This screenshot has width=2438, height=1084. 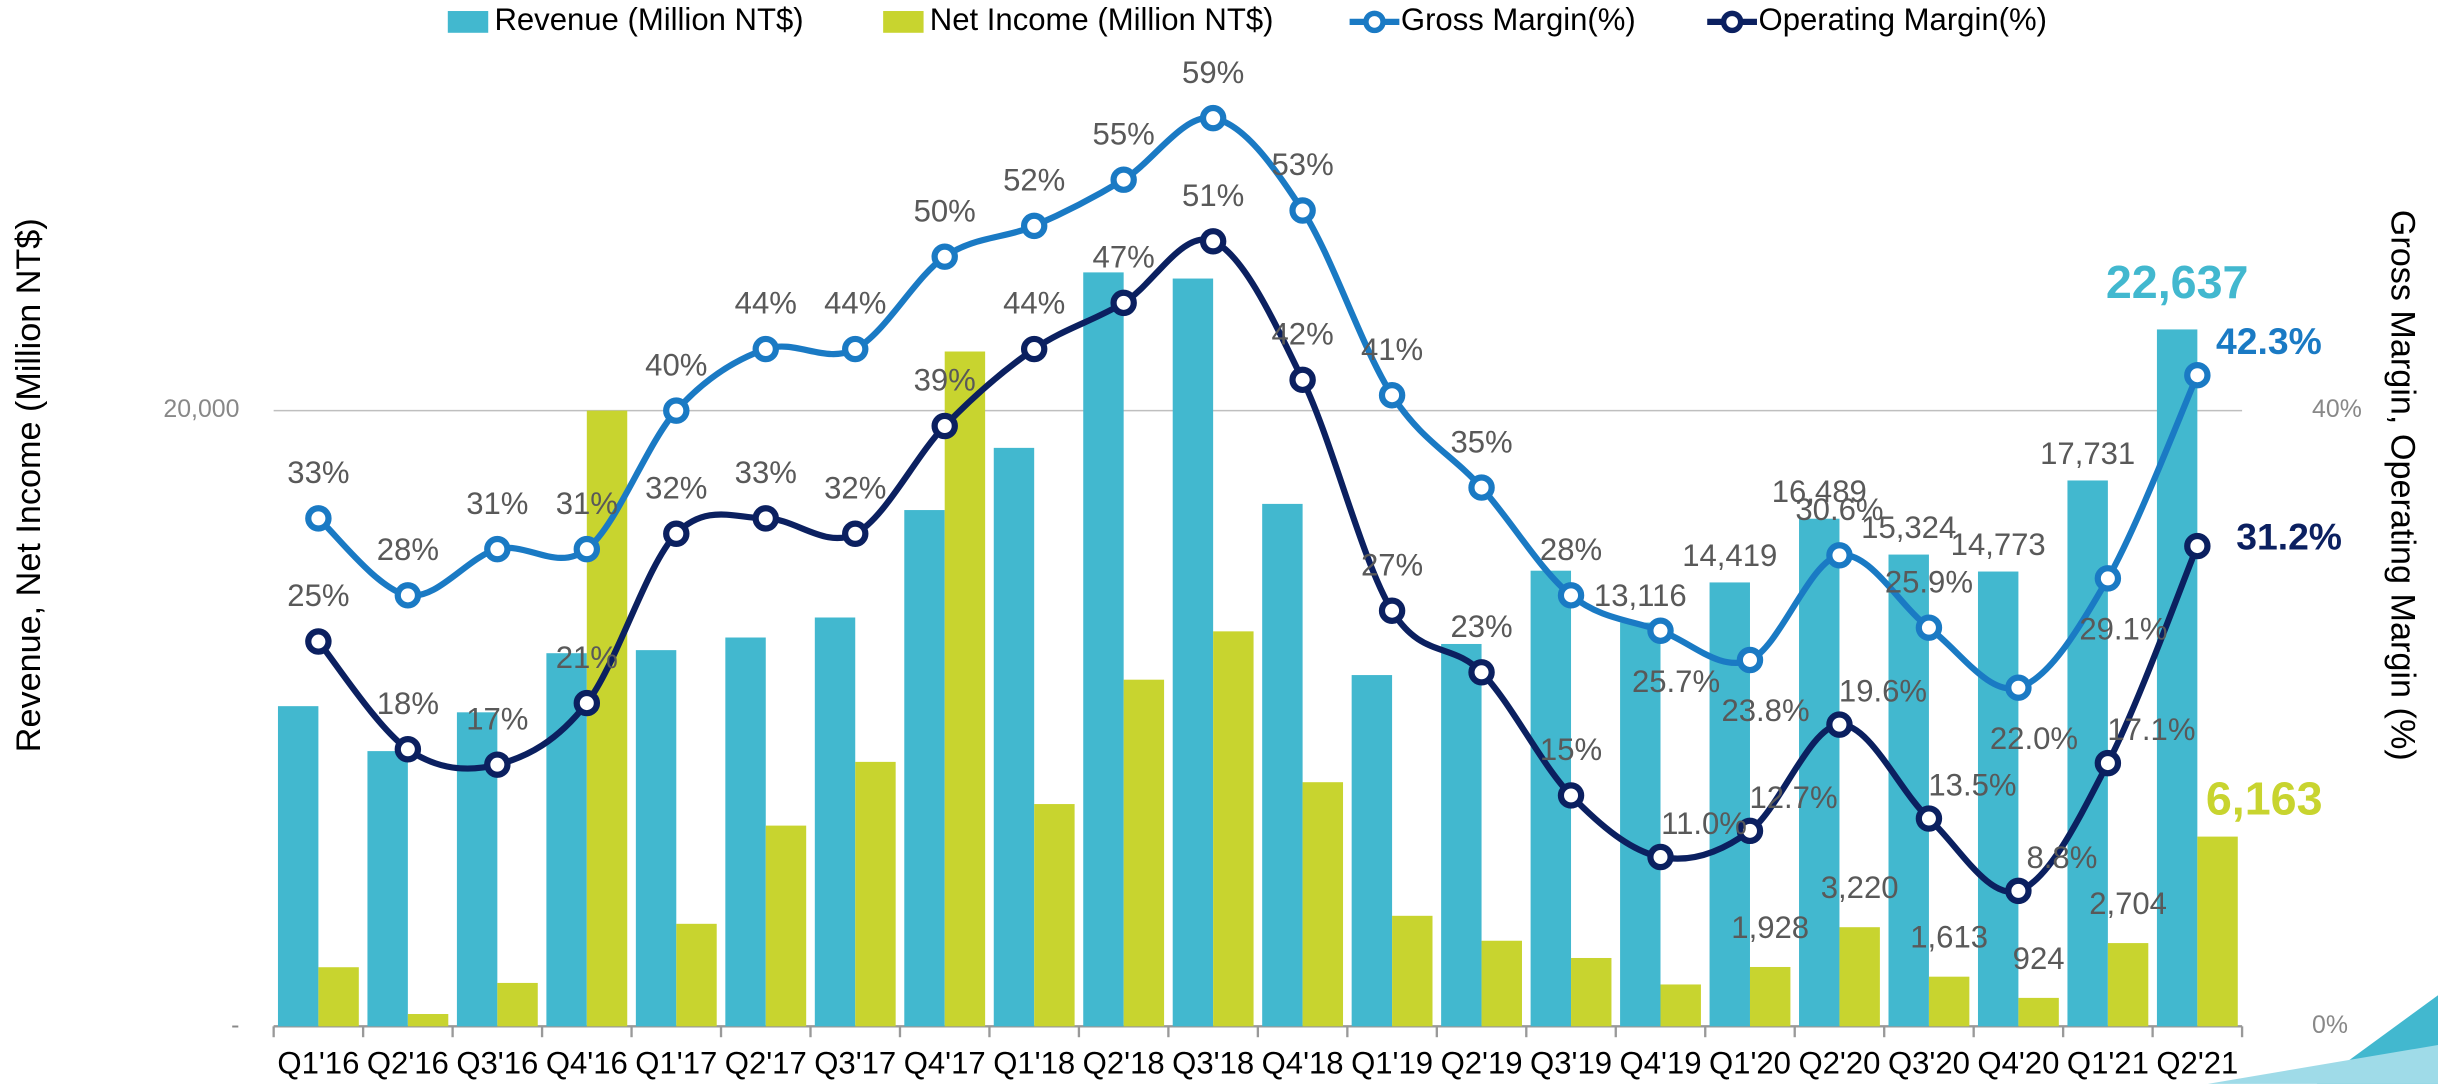 What do you see at coordinates (235, 1025) in the screenshot?
I see `y-tick-label: -` at bounding box center [235, 1025].